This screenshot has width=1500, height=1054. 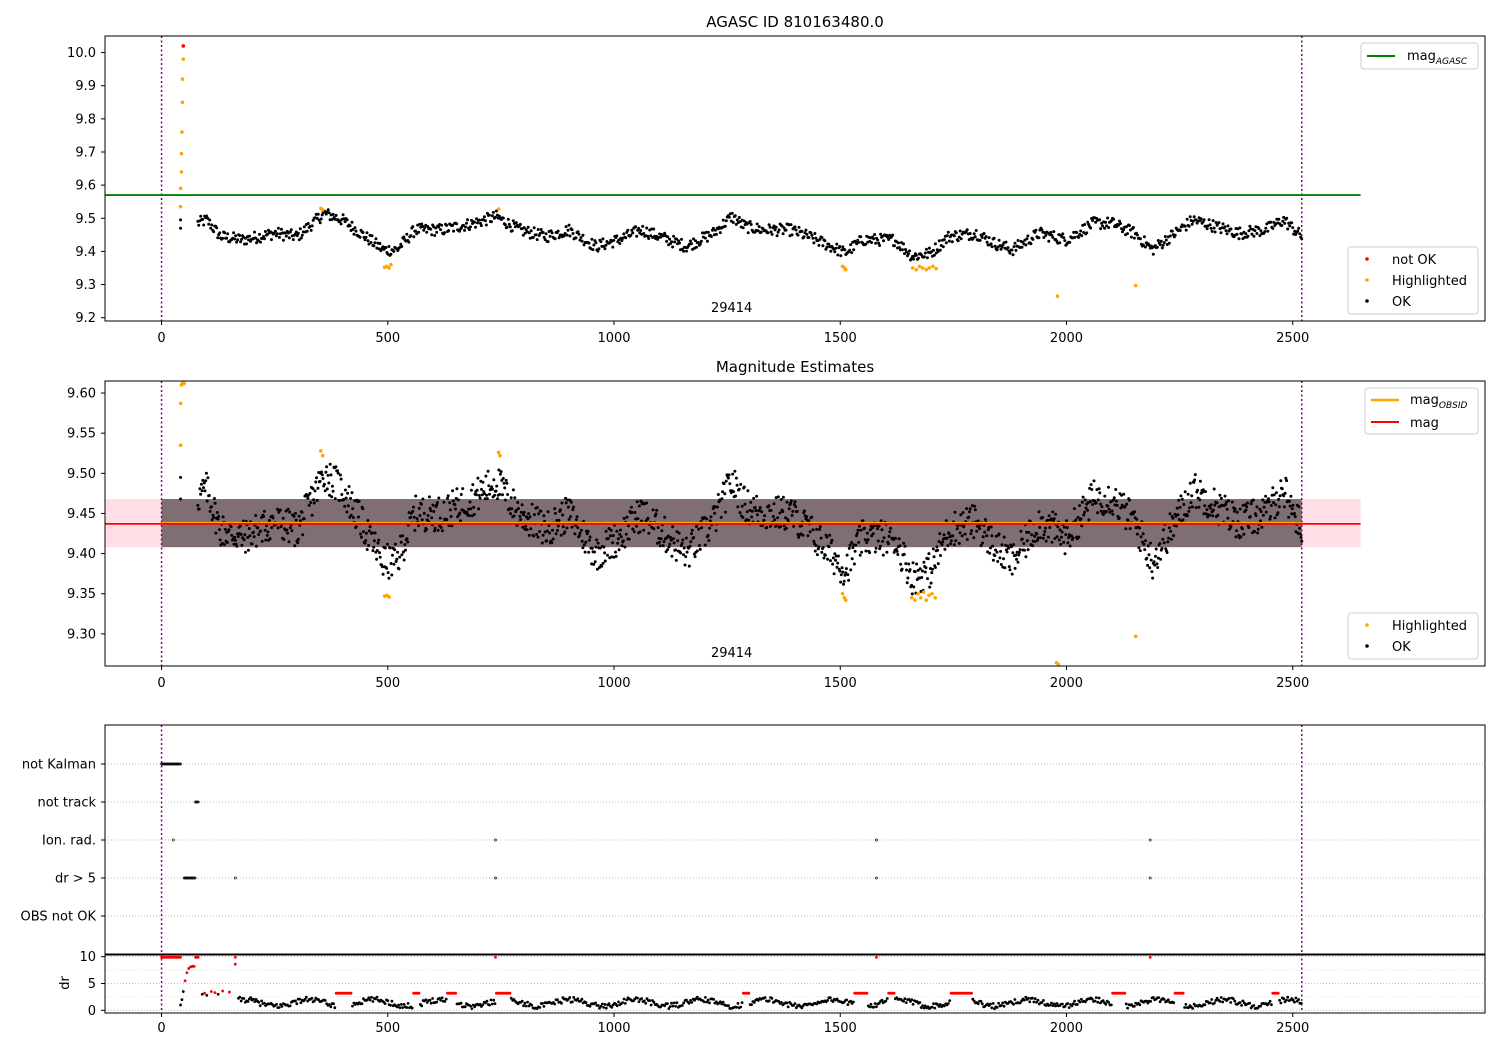 I want to click on legend-label-ok: OK, so click(x=1401, y=302).